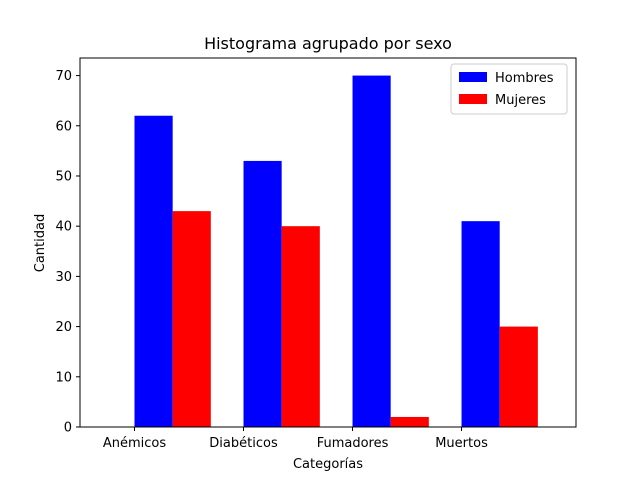 Image resolution: width=640 pixels, height=480 pixels. I want to click on x-axis: Anémicos Diabéticos Fumadores Muertos, so click(295, 439).